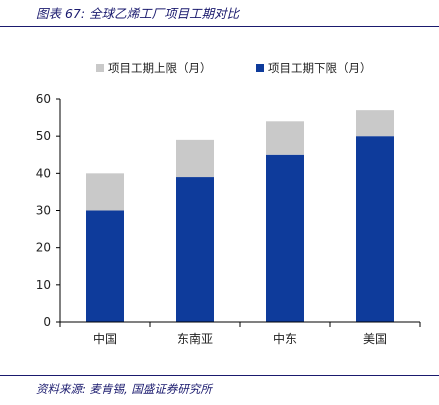  What do you see at coordinates (43, 248) in the screenshot?
I see `y-tick-label: 20` at bounding box center [43, 248].